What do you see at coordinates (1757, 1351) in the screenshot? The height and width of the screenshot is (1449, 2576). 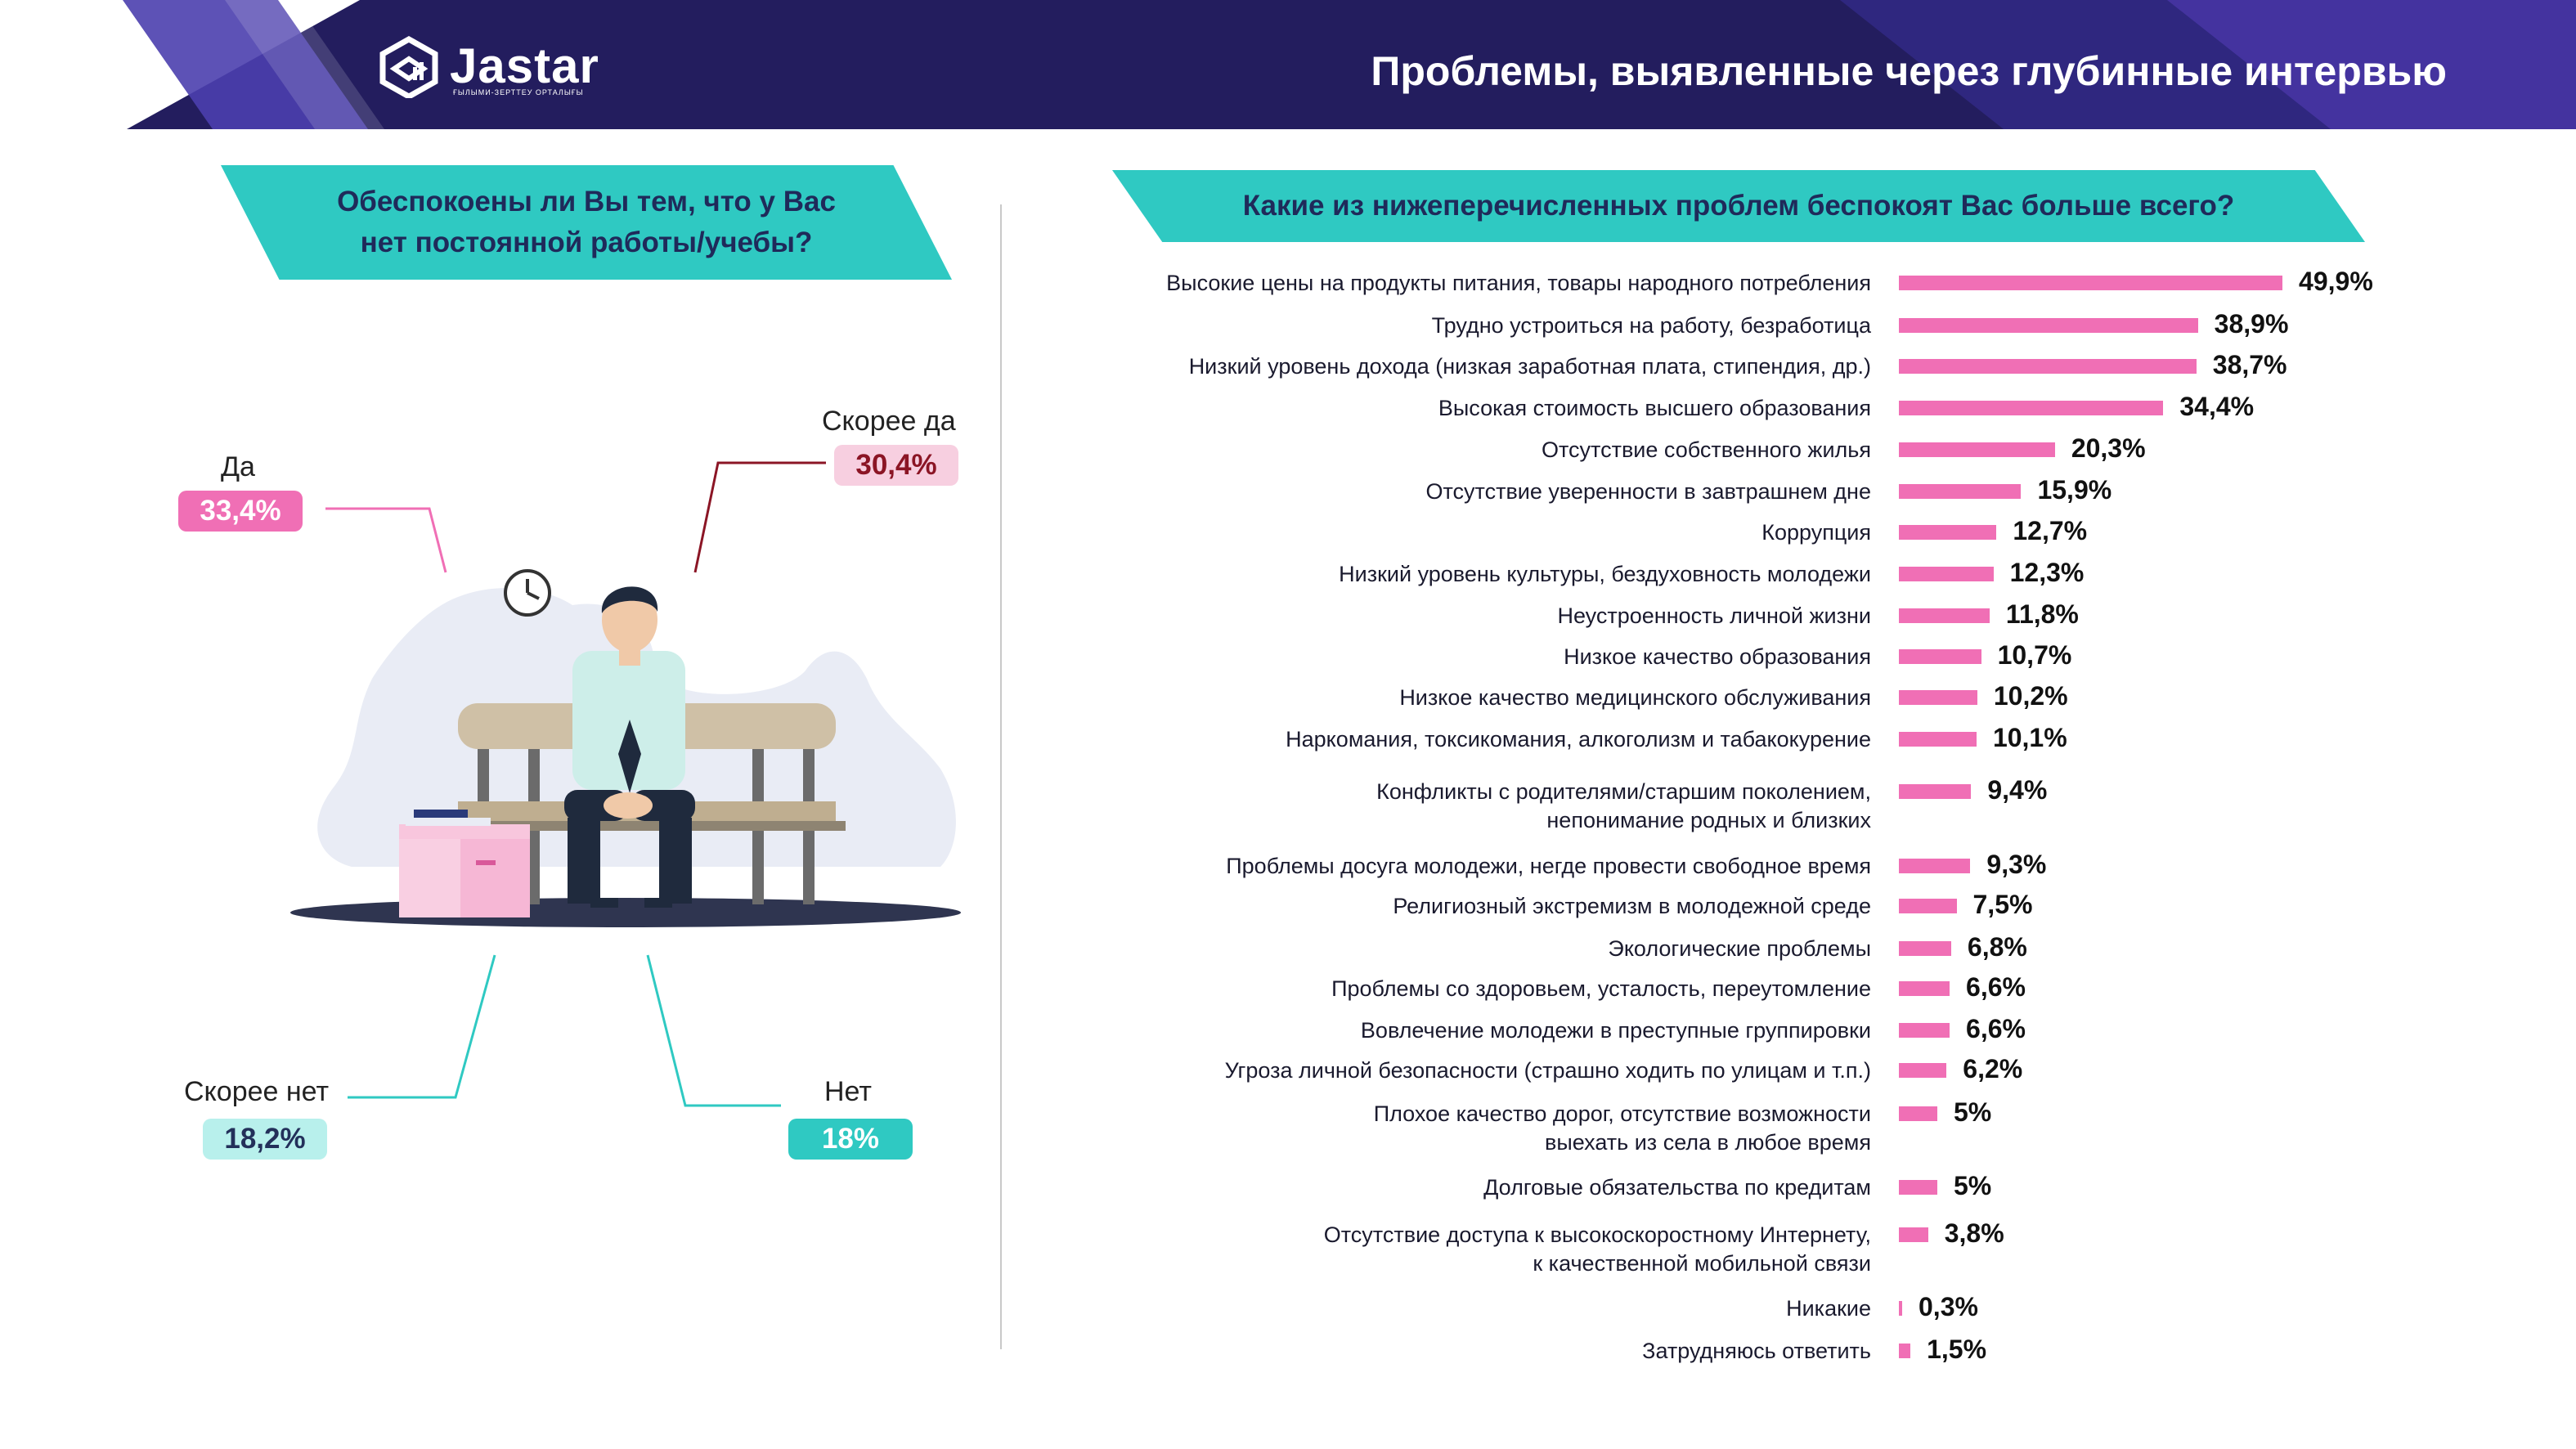 I see `bar-label: Затрудняюсь ответить` at bounding box center [1757, 1351].